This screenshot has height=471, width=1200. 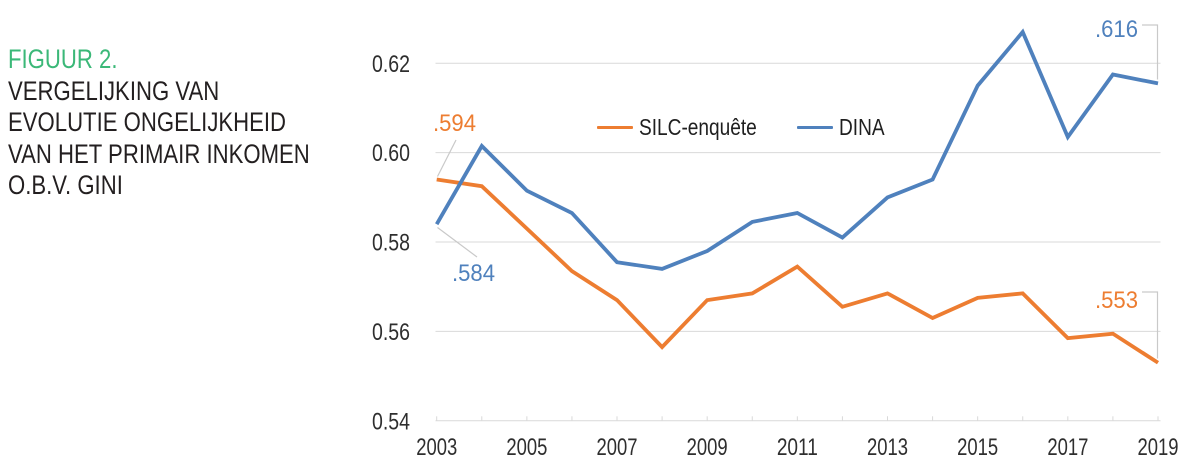 What do you see at coordinates (617, 447) in the screenshot?
I see `x-axis-tick-label: 2007` at bounding box center [617, 447].